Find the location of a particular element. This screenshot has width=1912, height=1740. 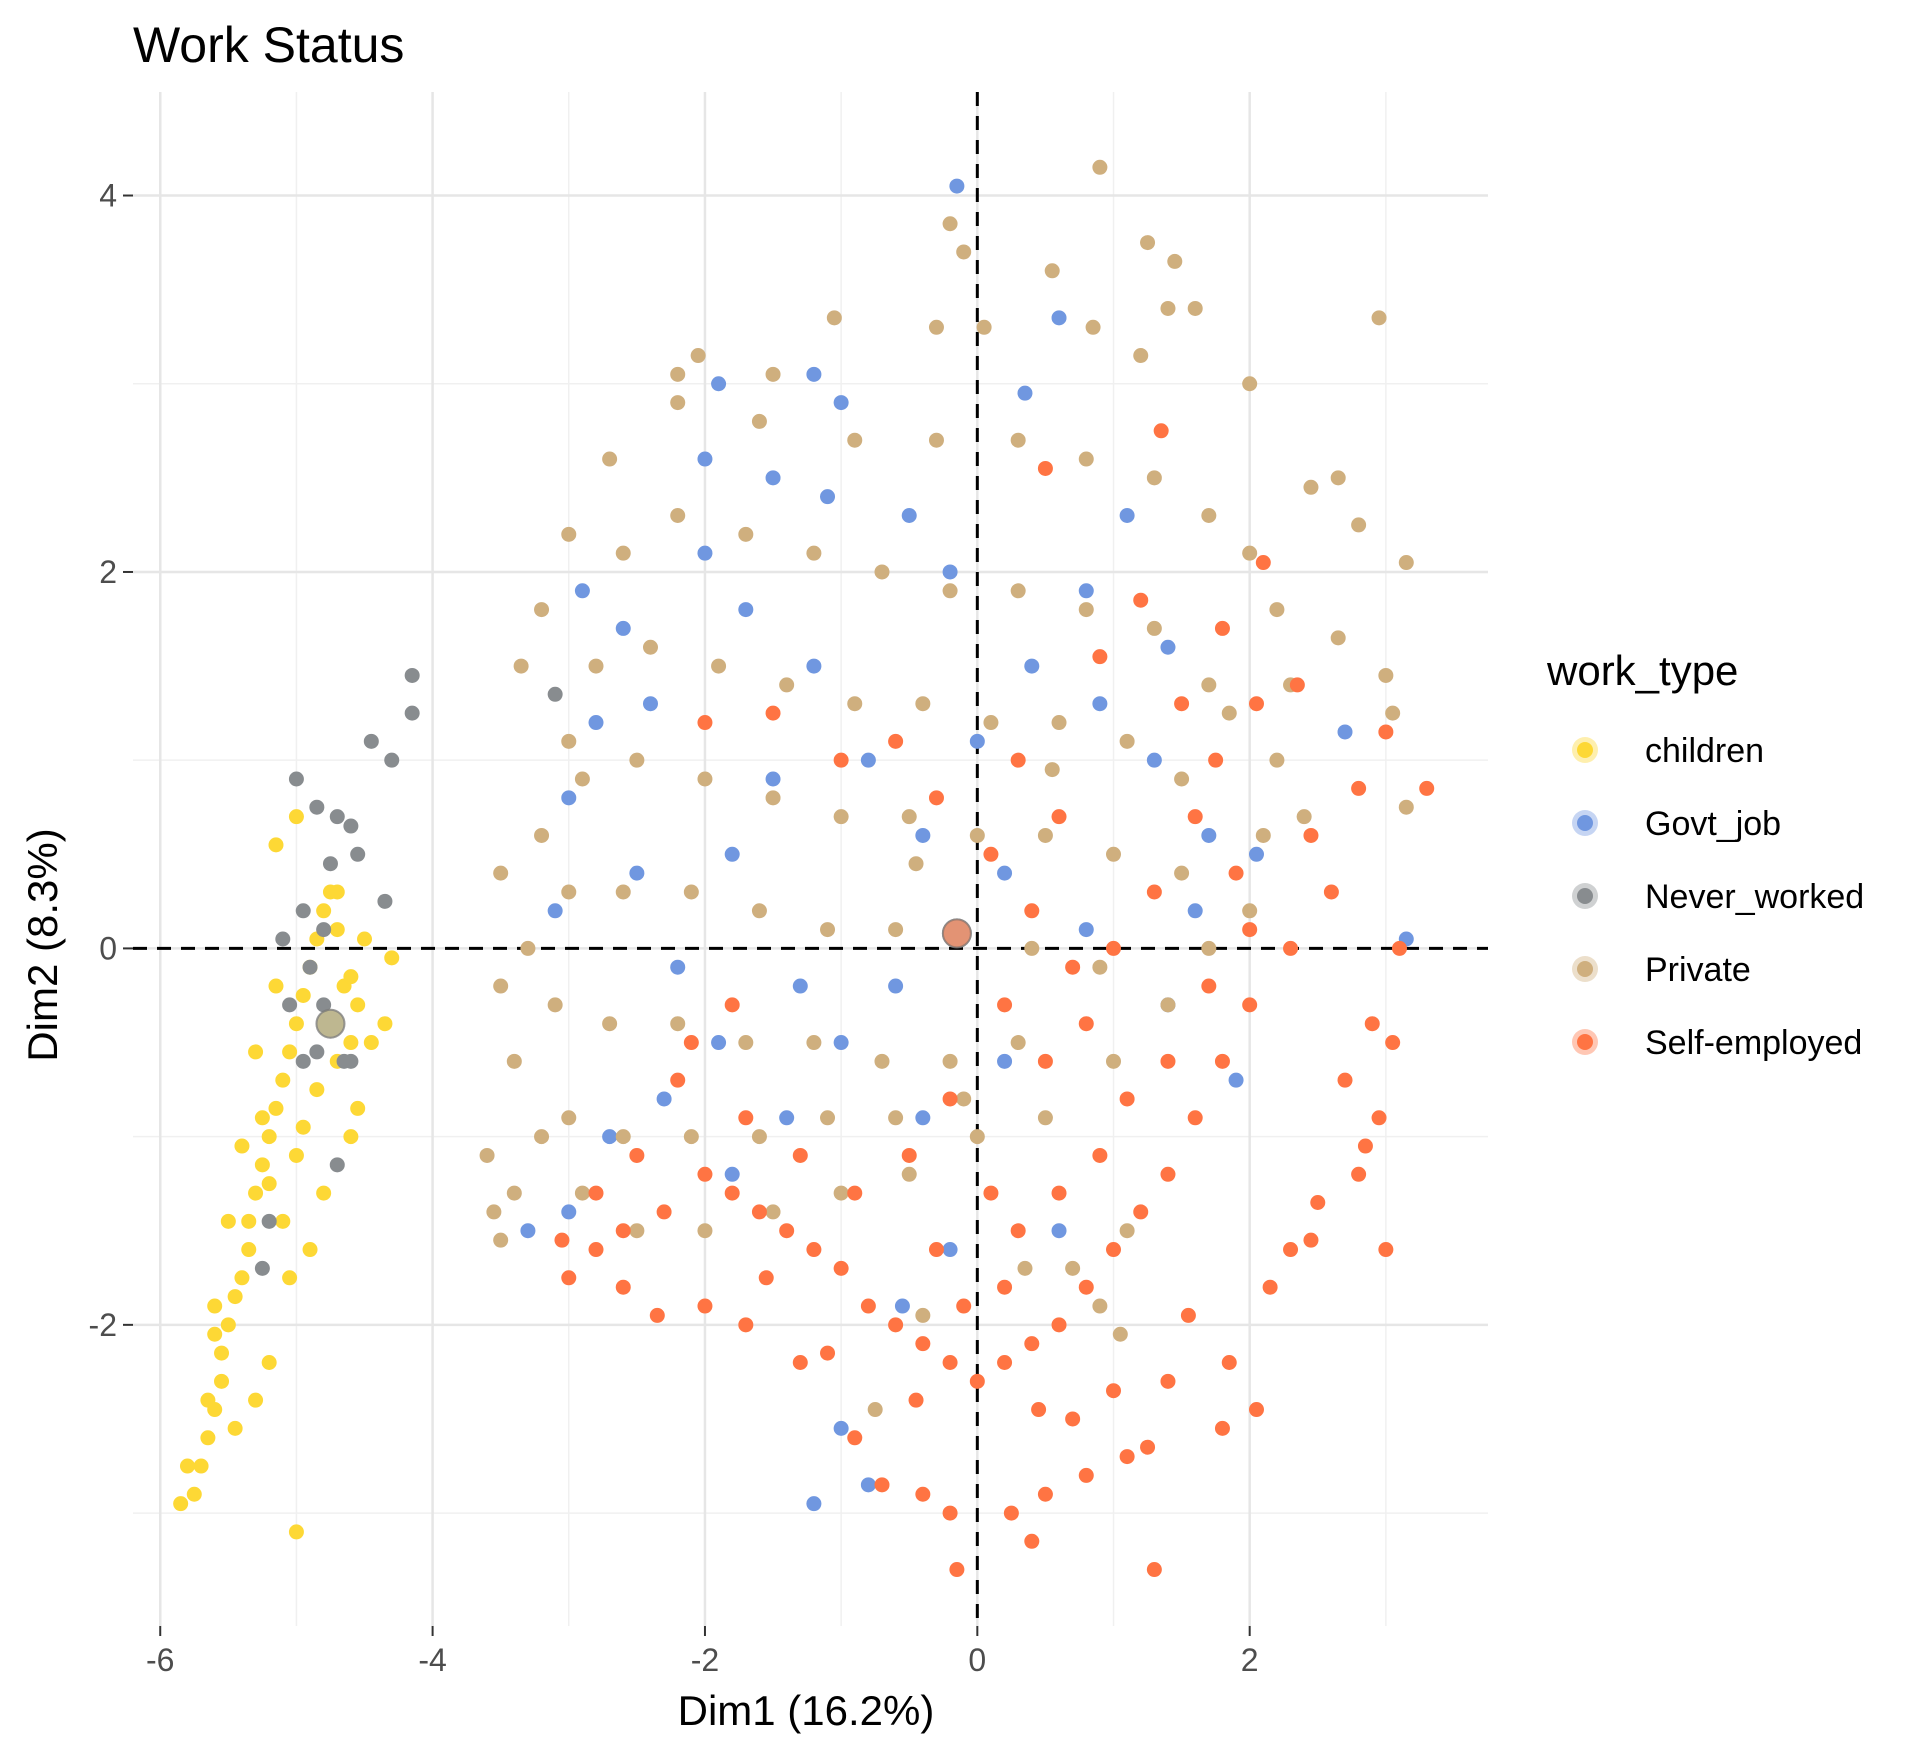

x-axis-title: Dim1 (16.2%) is located at coordinates (806, 1710).